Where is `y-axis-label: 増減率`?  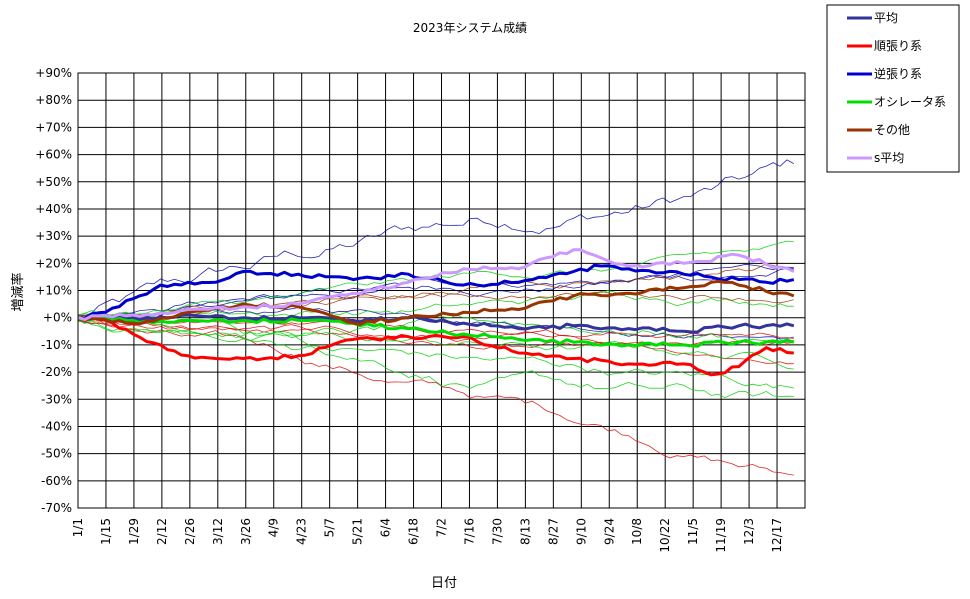
y-axis-label: 増減率 is located at coordinates (18, 291).